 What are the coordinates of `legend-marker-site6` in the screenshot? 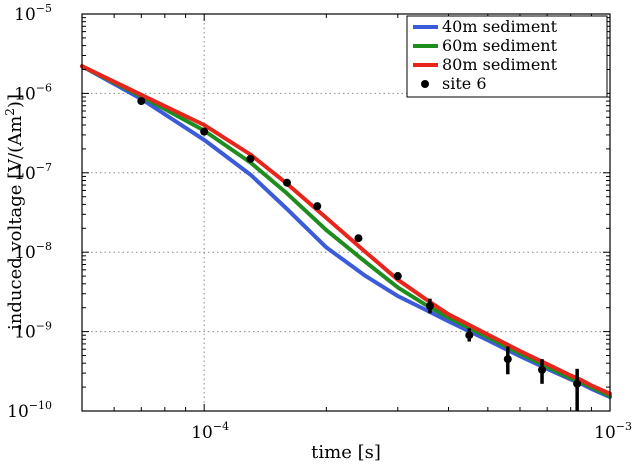 It's located at (425, 84).